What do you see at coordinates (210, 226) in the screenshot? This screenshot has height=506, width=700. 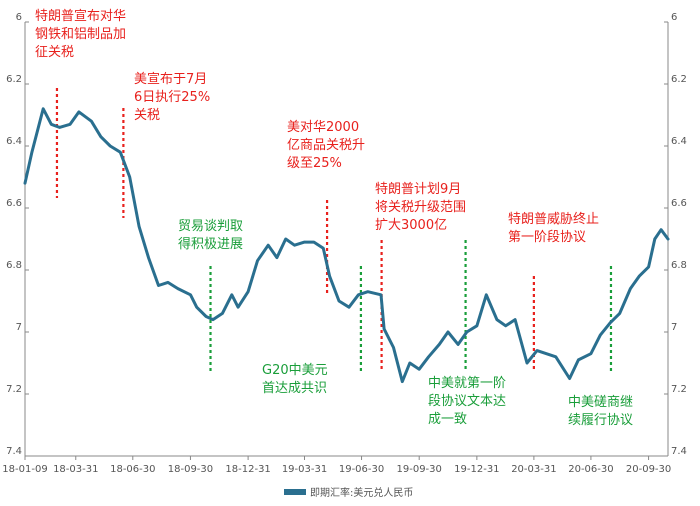 I see `annotation-line: 贸易谈判取` at bounding box center [210, 226].